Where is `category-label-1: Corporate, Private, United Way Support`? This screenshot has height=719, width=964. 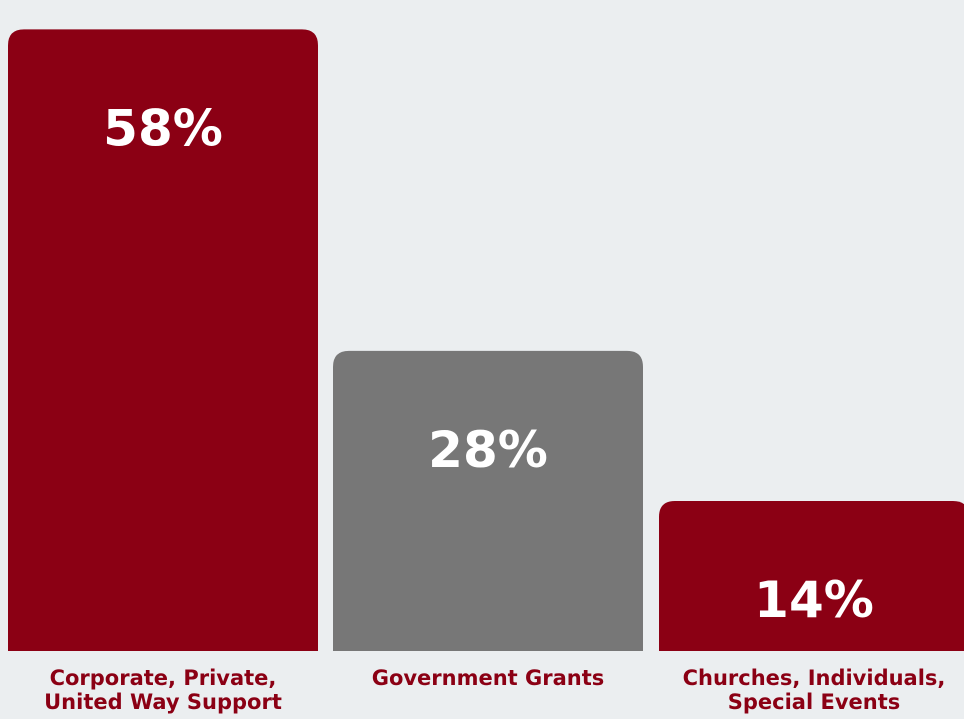
category-label-1: Corporate, Private, United Way Support is located at coordinates (163, 690).